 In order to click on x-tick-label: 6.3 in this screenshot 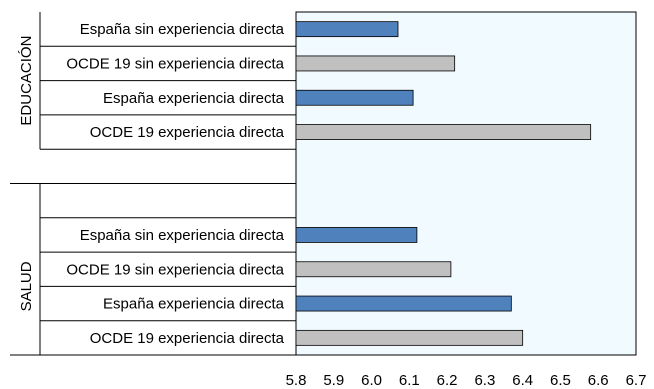, I will do `click(484, 380)`.